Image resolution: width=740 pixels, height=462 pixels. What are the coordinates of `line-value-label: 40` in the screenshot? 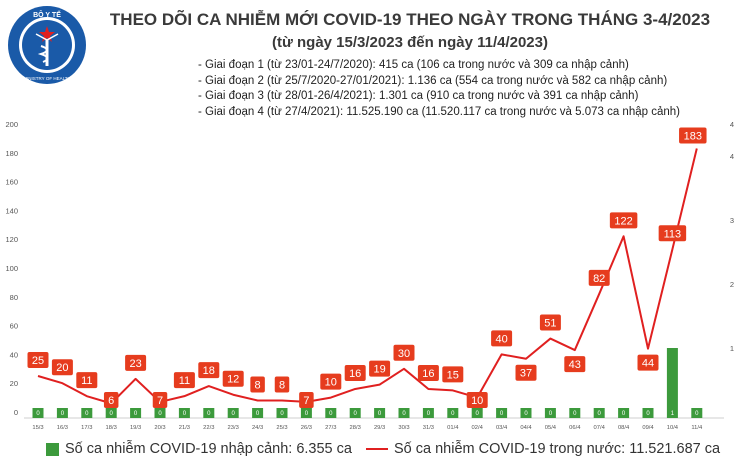 It's located at (501, 339).